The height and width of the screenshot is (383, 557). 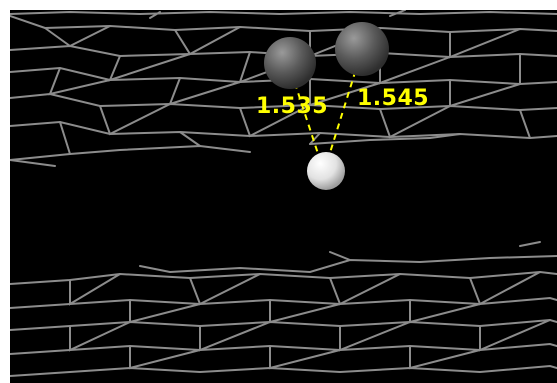 I want to click on distance-label-right: 1.545, so click(x=393, y=98).